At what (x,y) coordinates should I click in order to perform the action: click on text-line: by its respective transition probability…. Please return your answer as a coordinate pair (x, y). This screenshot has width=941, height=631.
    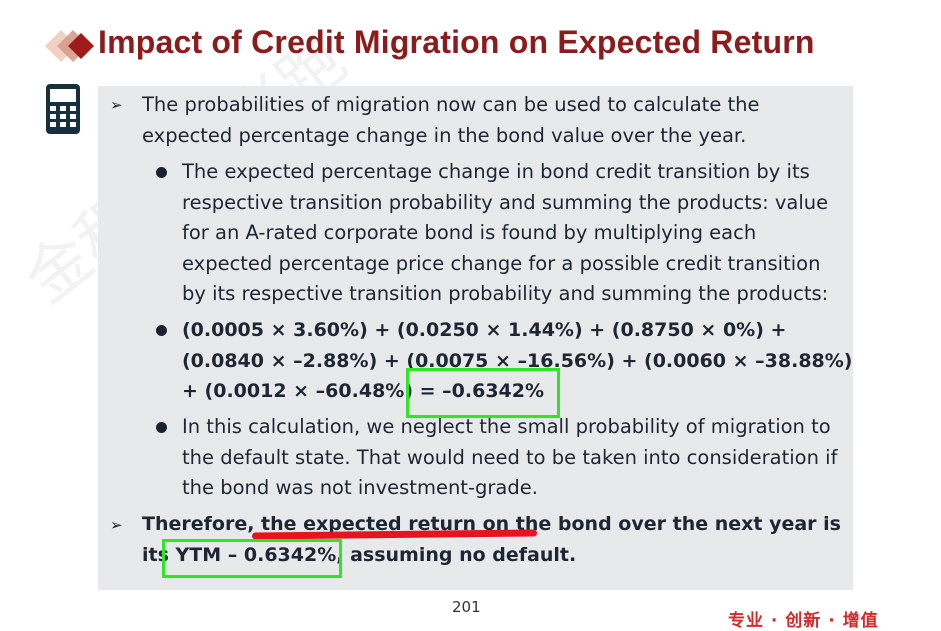
    Looking at the image, I should click on (505, 293).